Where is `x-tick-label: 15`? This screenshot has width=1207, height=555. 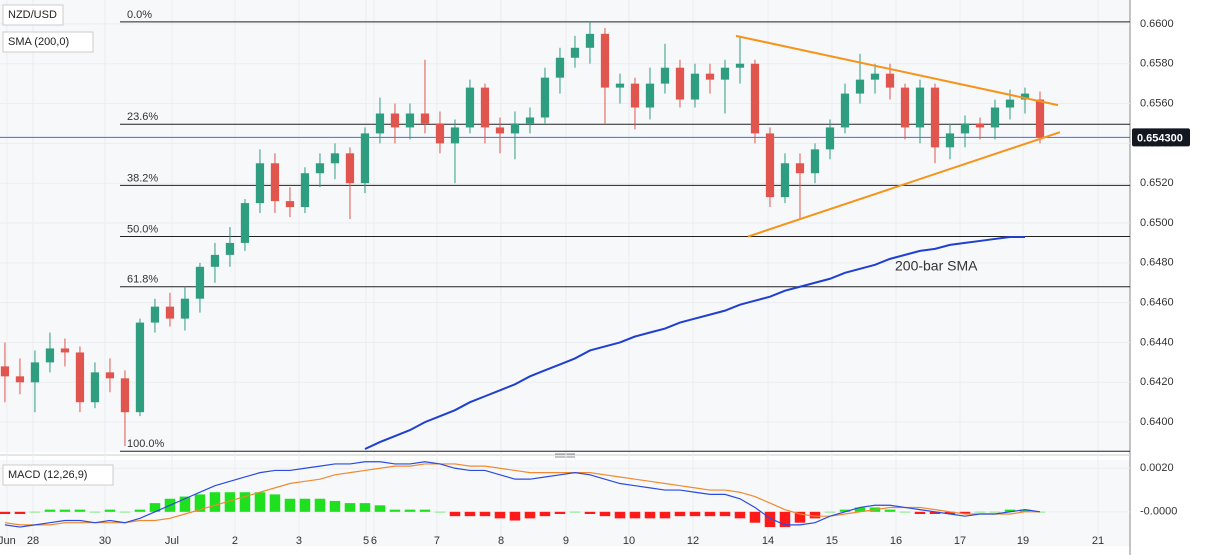
x-tick-label: 15 is located at coordinates (832, 541).